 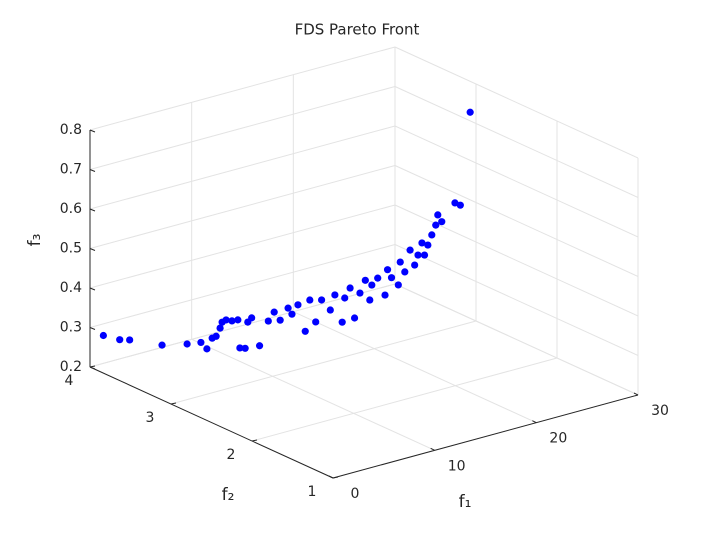 I want to click on x-tick-label: 0, so click(x=355, y=494).